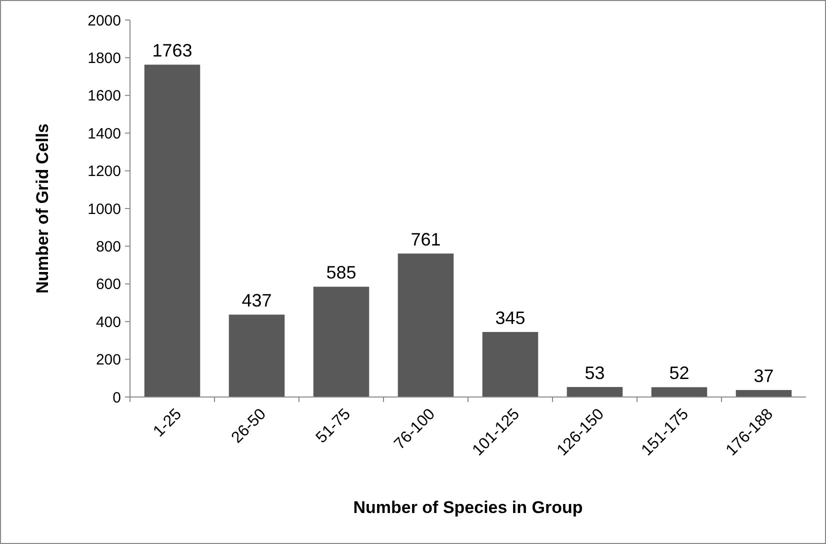 The width and height of the screenshot is (826, 544). I want to click on y-tick-label: 0, so click(116, 397).